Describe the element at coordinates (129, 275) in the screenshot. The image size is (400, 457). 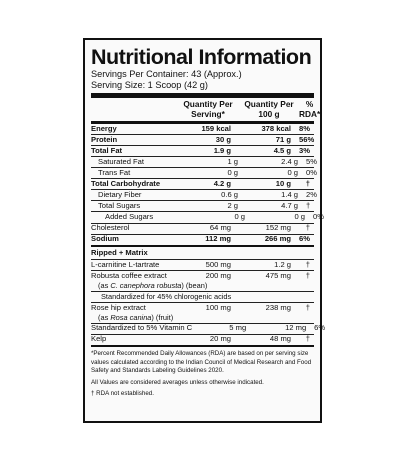
I see `matrix-name: Robusta coffee extract` at that location.